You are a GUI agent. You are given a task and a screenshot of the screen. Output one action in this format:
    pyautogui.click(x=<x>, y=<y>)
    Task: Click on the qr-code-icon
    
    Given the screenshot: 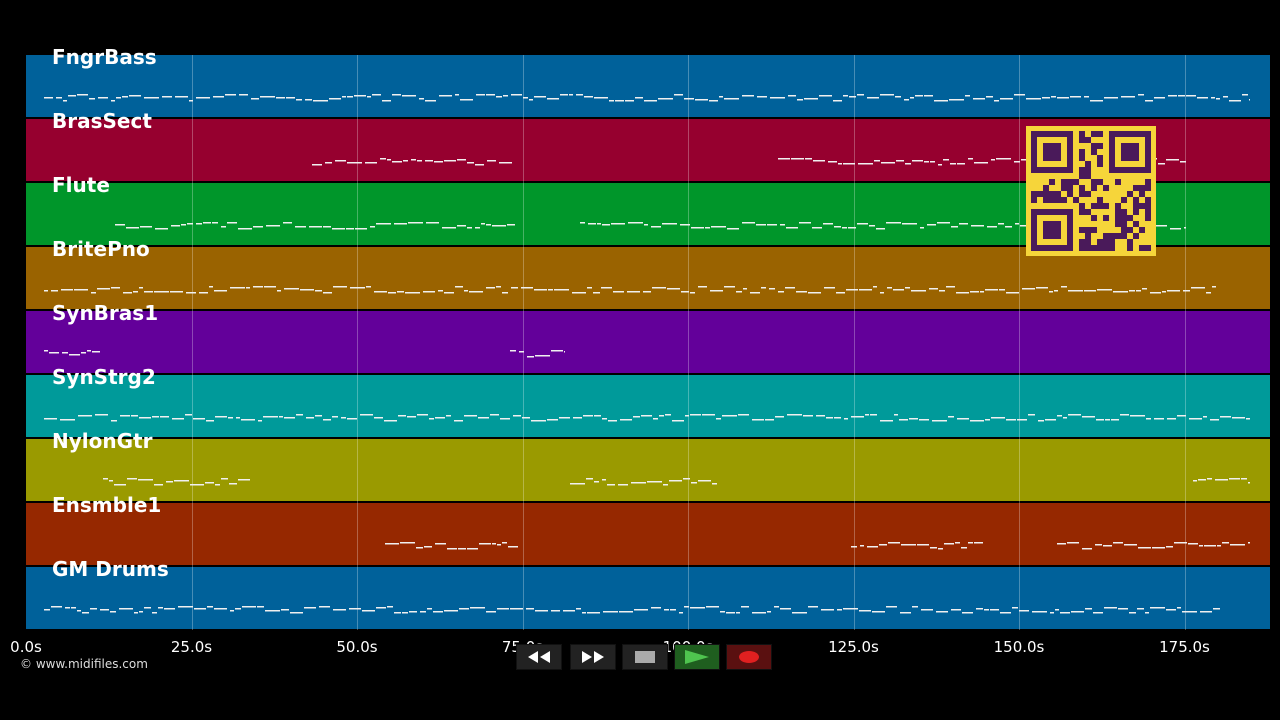 What is the action you would take?
    pyautogui.click(x=1091, y=191)
    